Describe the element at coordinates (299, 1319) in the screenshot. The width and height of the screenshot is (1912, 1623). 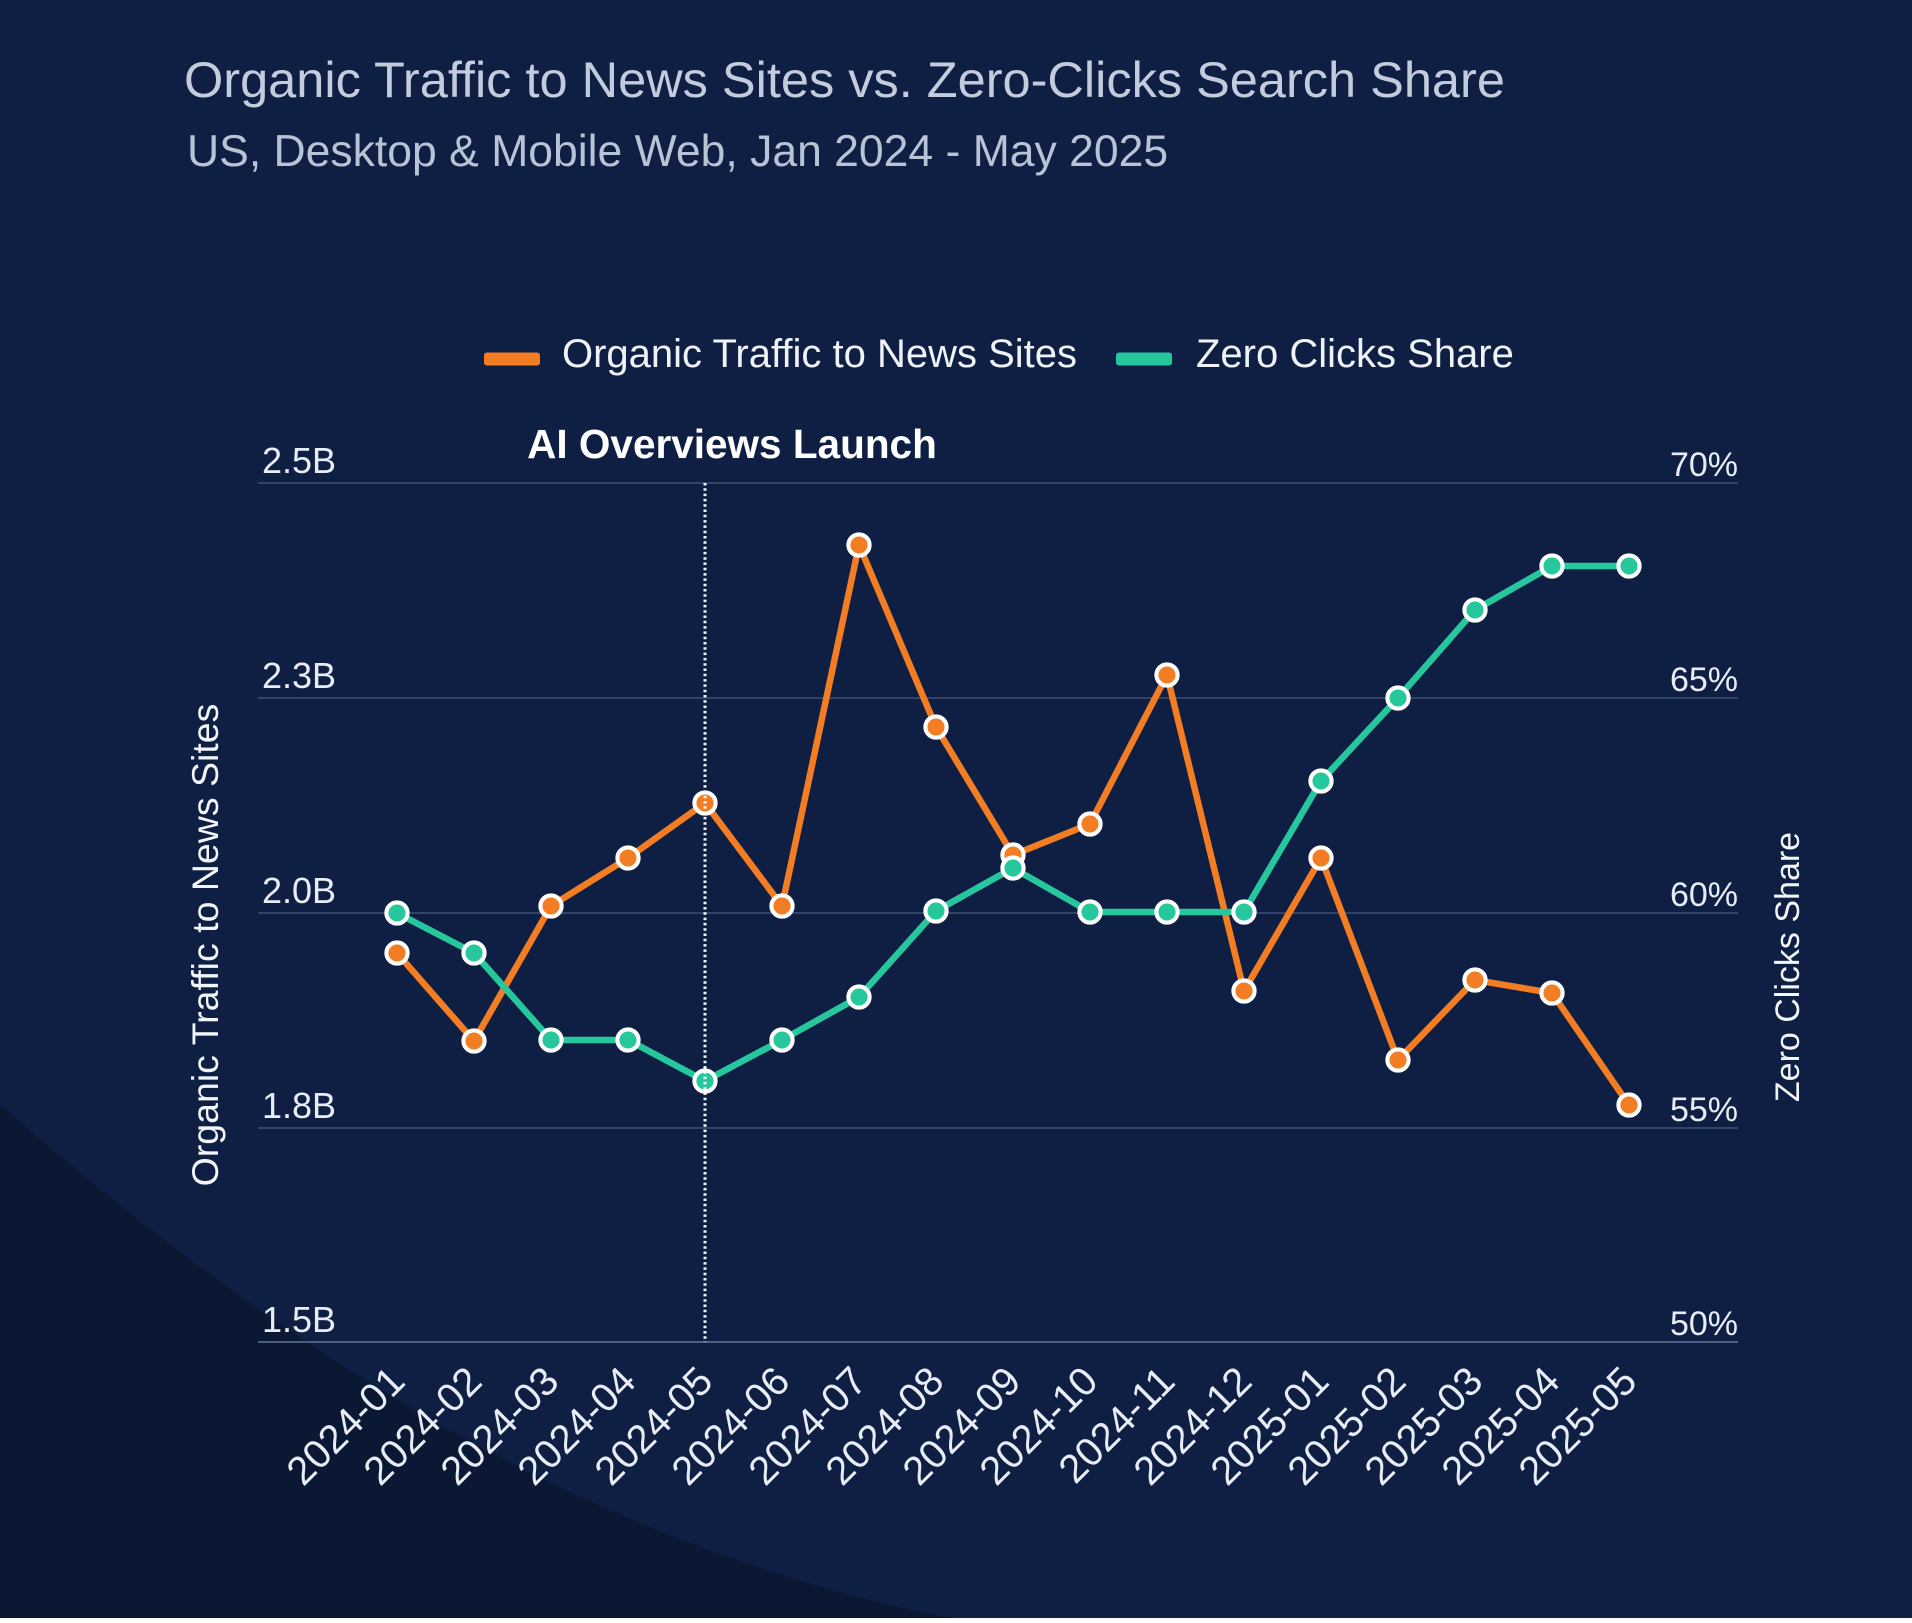
I see `svg-text: 1.5B` at that location.